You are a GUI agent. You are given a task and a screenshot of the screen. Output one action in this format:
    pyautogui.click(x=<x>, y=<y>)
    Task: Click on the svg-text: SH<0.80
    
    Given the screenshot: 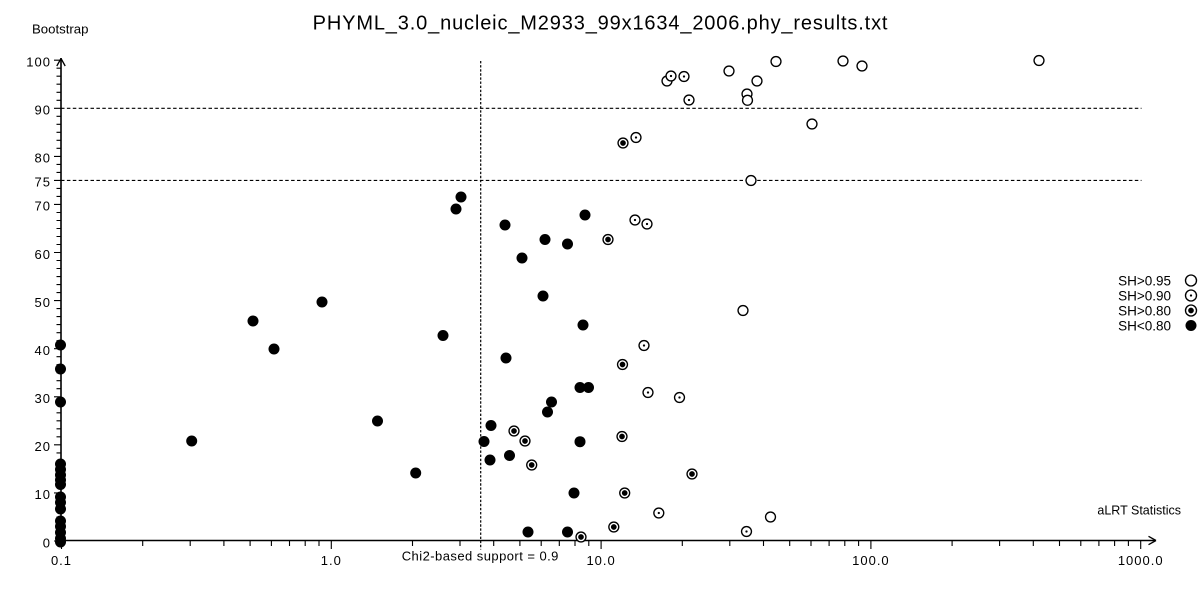 What is the action you would take?
    pyautogui.click(x=1144, y=325)
    